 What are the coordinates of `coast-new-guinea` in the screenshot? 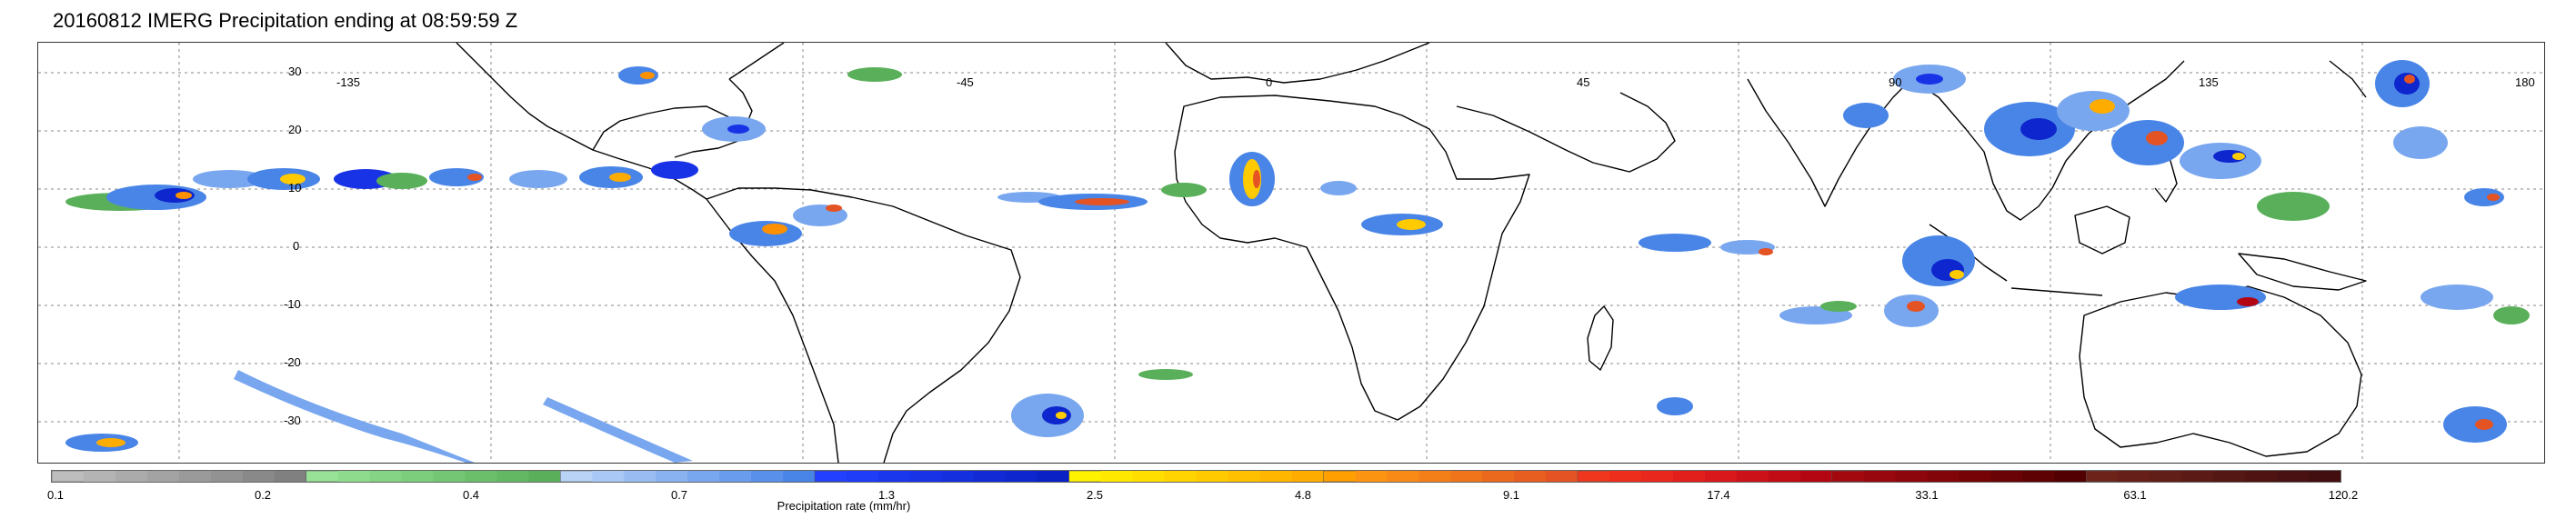 It's located at (2302, 272).